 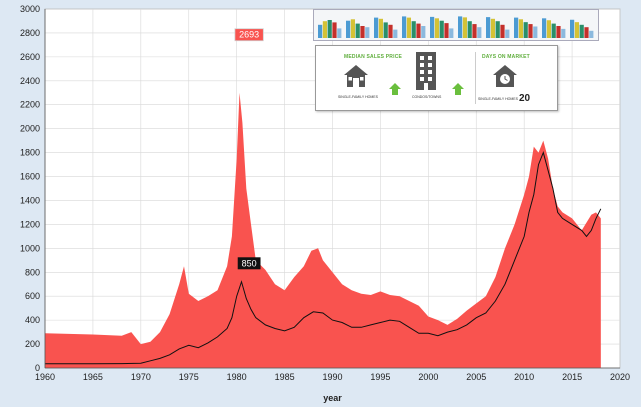 What do you see at coordinates (356, 76) in the screenshot?
I see `house-icon` at bounding box center [356, 76].